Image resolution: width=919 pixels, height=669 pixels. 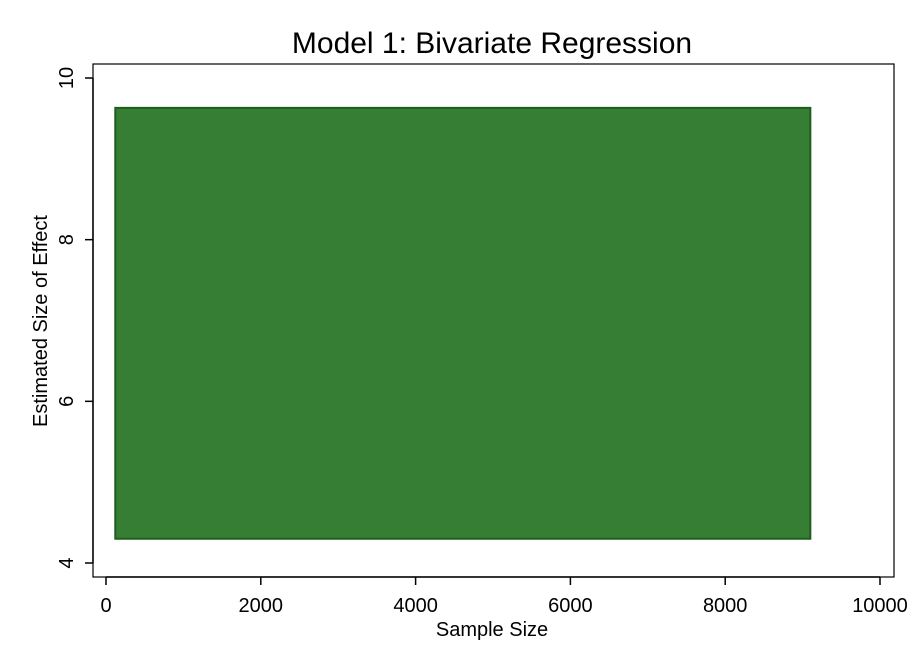 I want to click on y-tick-label: 4, so click(x=67, y=562).